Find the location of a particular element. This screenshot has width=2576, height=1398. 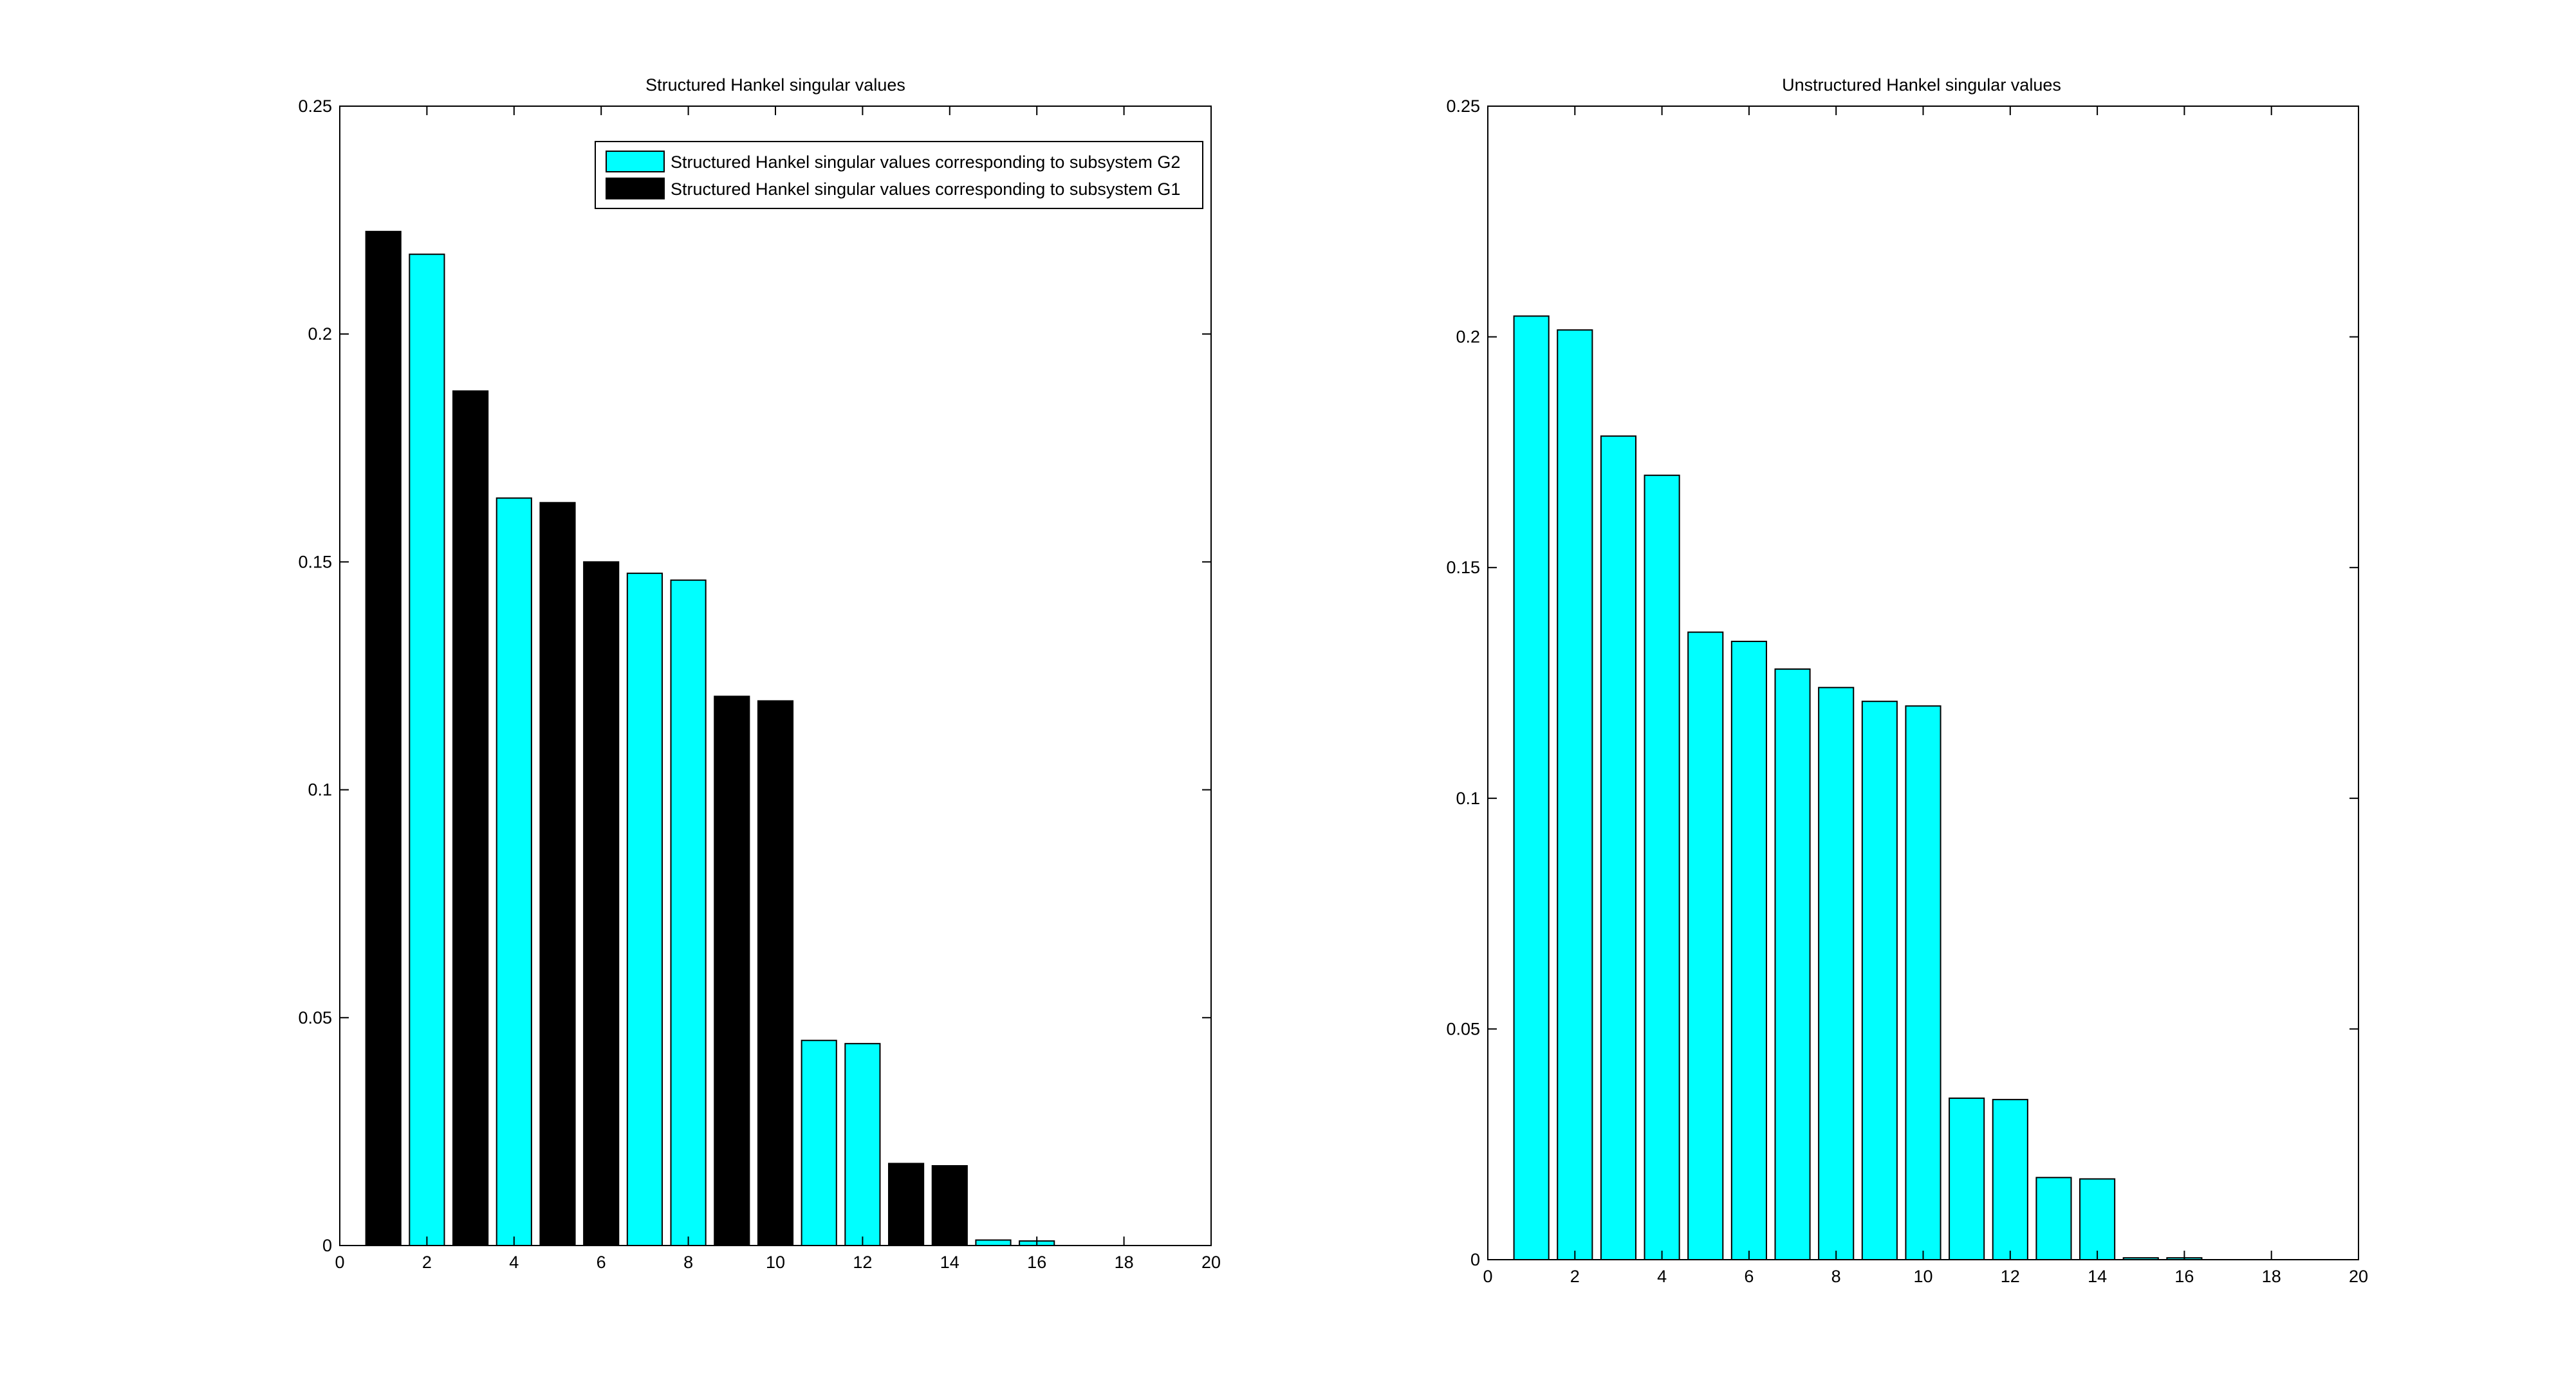

unstructured-x-tick-label: 6 is located at coordinates (1749, 1276).